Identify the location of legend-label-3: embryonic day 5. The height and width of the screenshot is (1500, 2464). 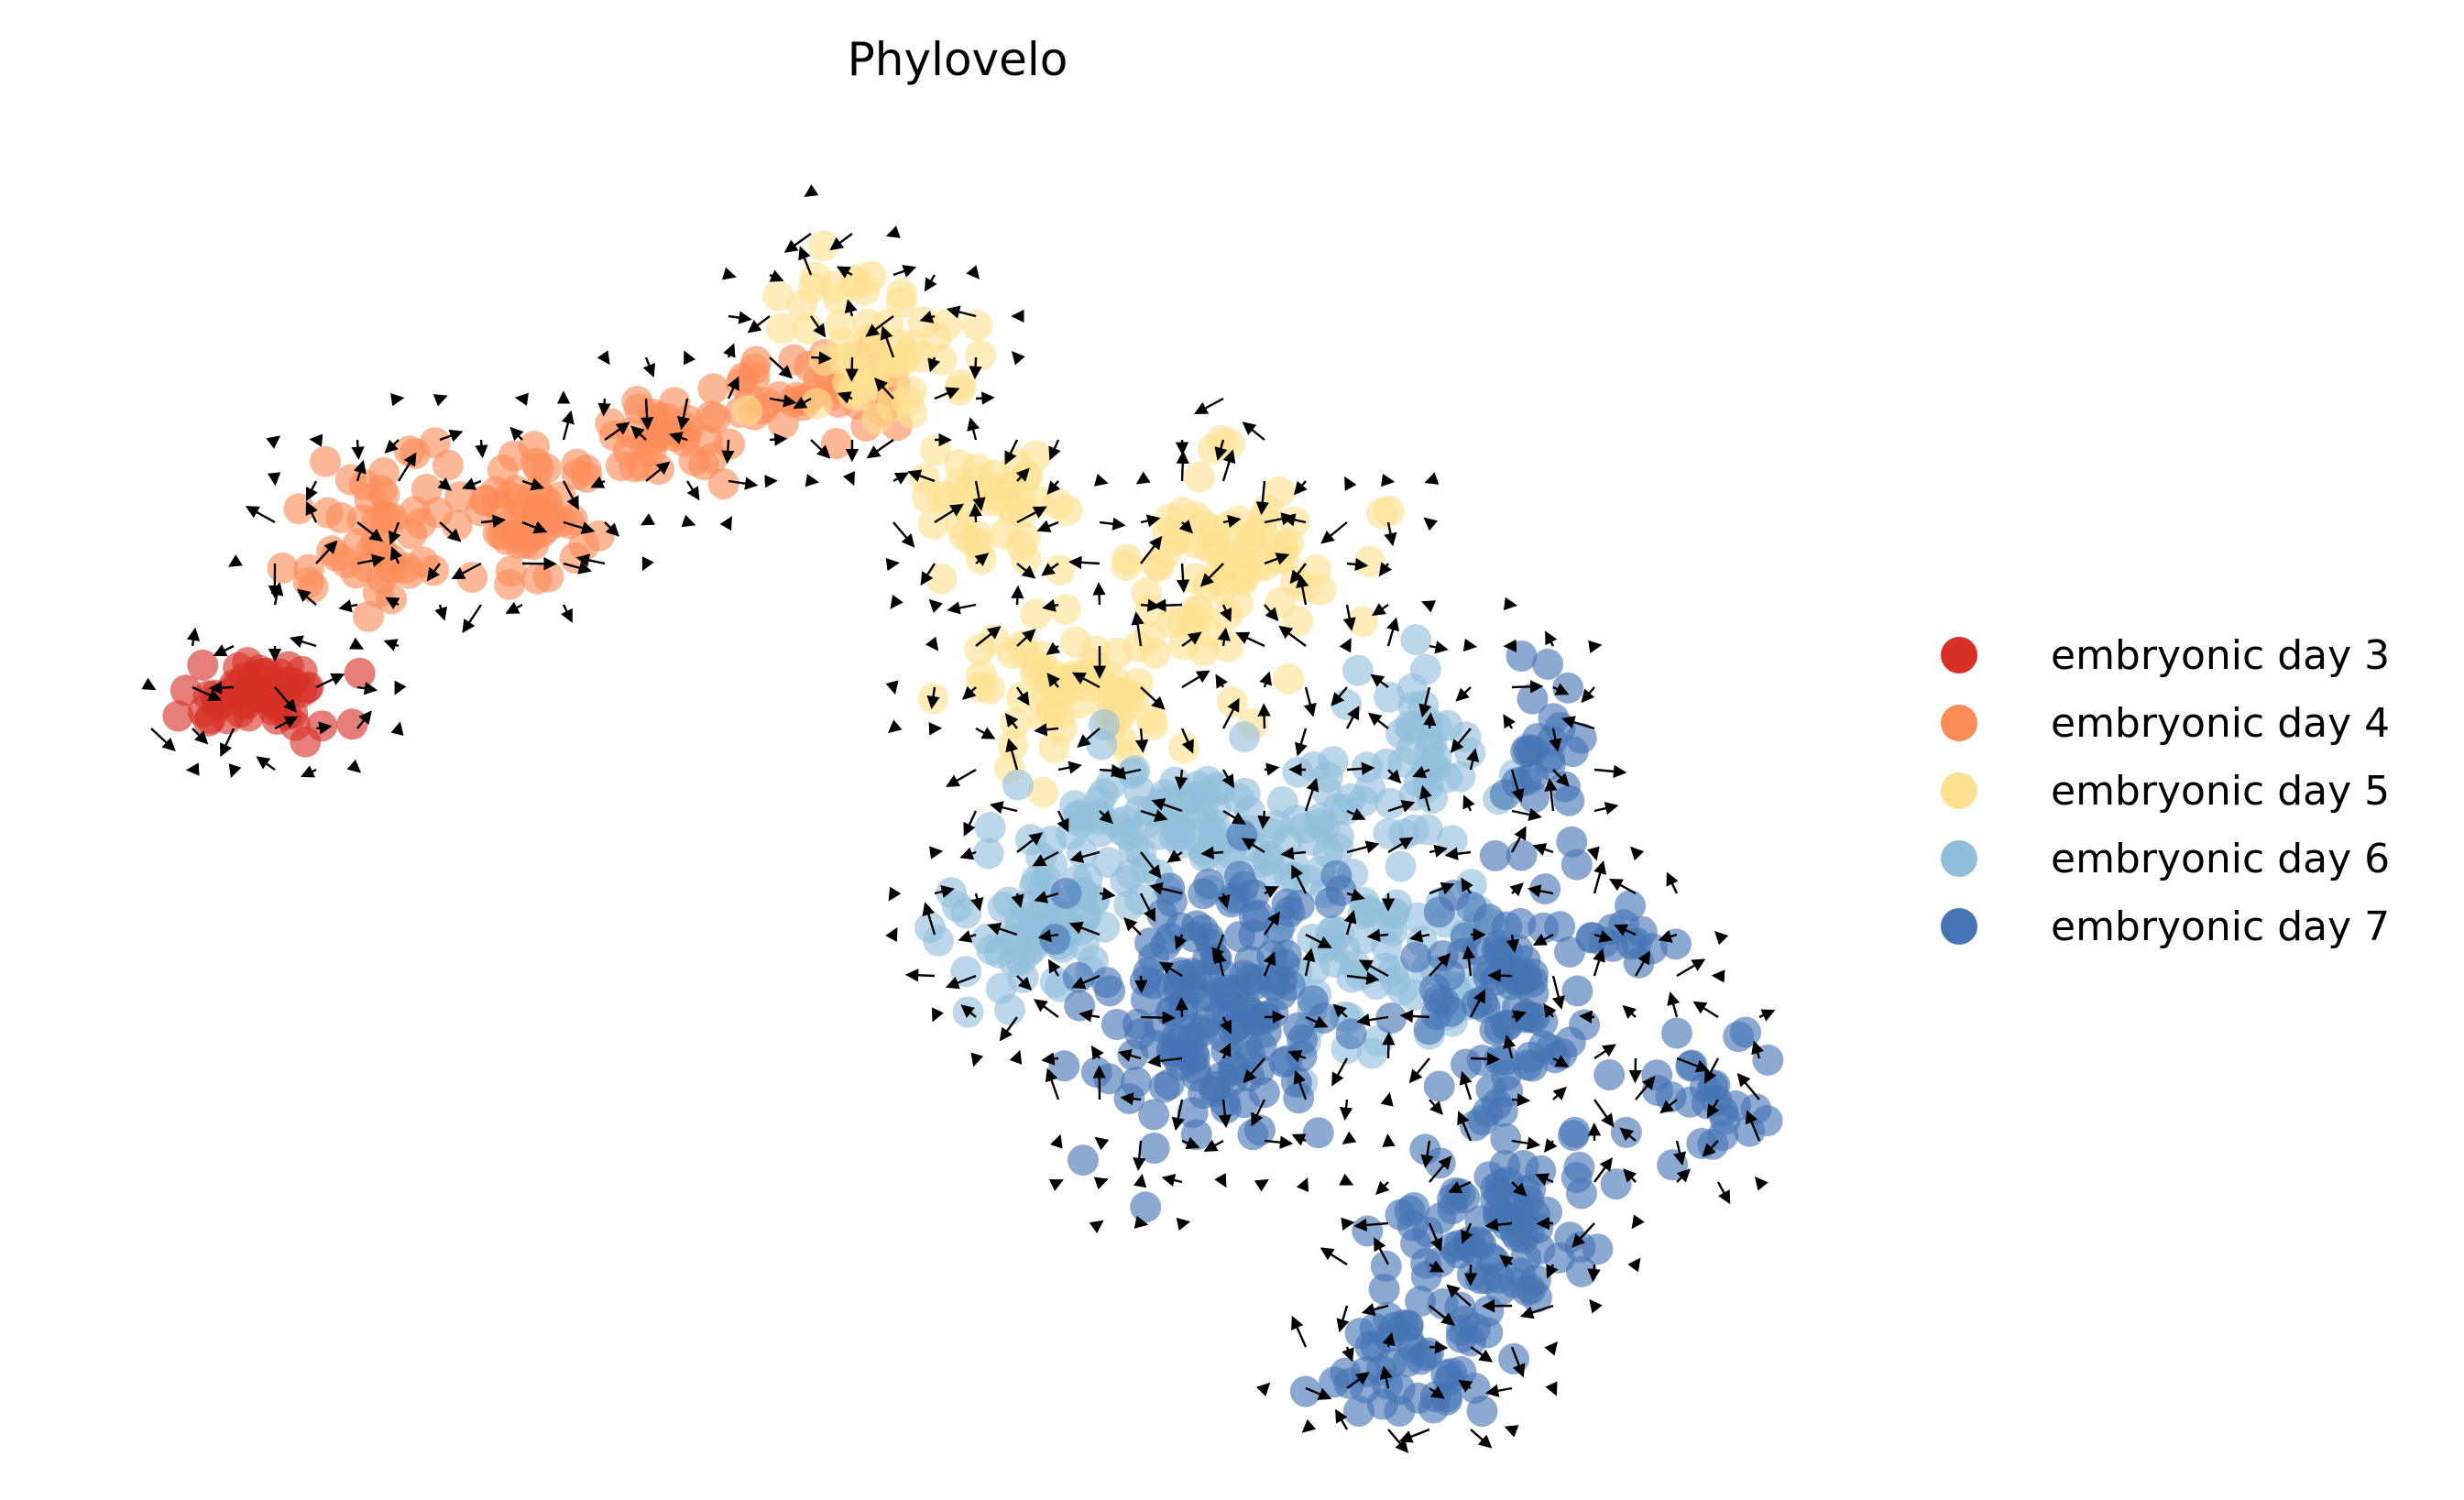
(2220, 791).